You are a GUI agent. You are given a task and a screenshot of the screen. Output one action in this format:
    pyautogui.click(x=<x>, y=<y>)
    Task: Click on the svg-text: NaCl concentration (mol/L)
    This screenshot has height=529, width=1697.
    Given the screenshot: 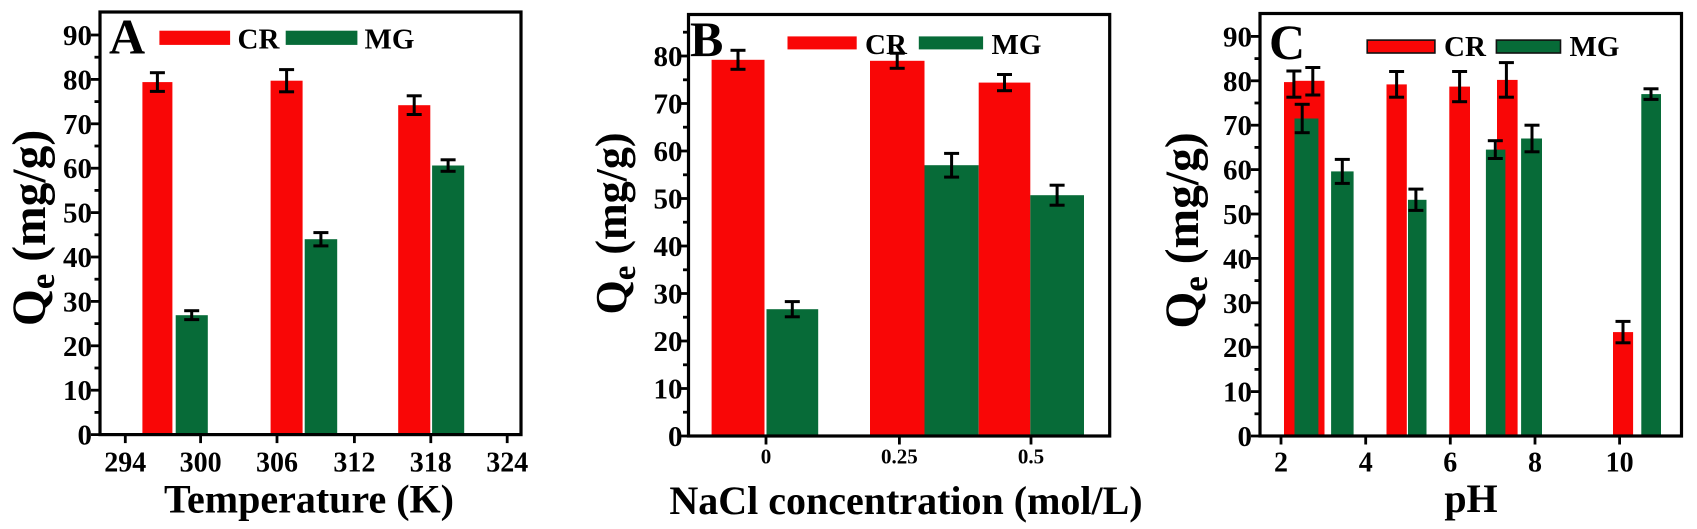 What is the action you would take?
    pyautogui.click(x=905, y=500)
    